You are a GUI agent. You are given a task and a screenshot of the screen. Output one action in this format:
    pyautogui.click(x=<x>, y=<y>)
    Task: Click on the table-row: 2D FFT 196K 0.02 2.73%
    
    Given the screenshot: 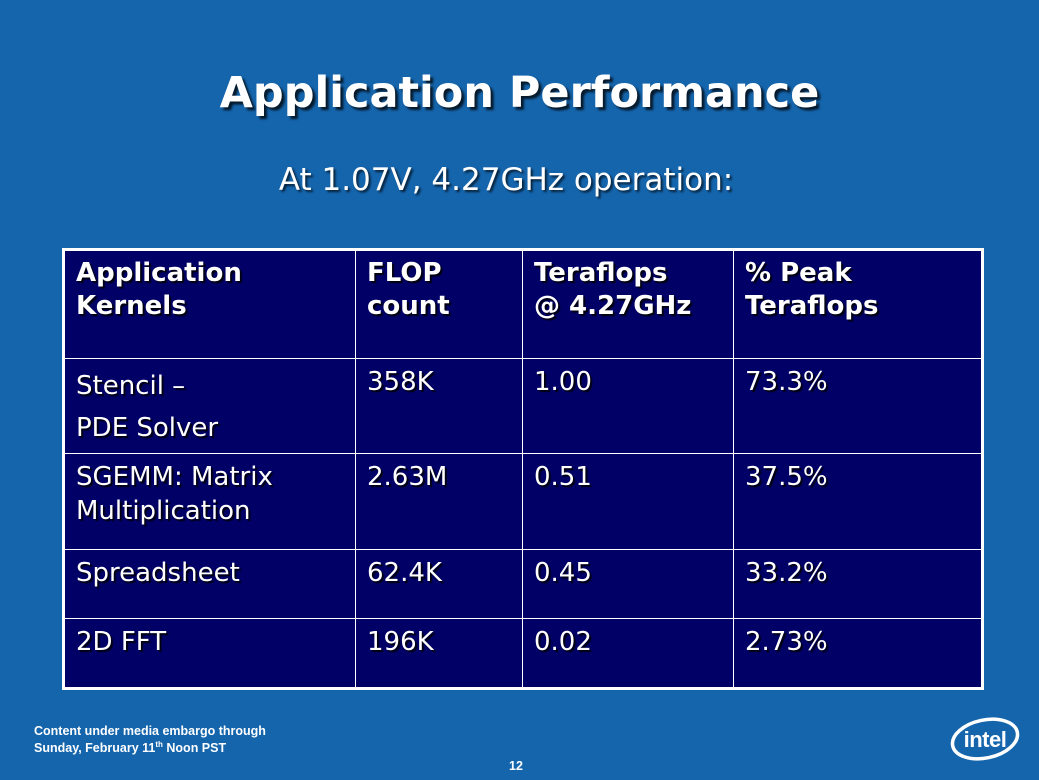 What is the action you would take?
    pyautogui.click(x=523, y=653)
    